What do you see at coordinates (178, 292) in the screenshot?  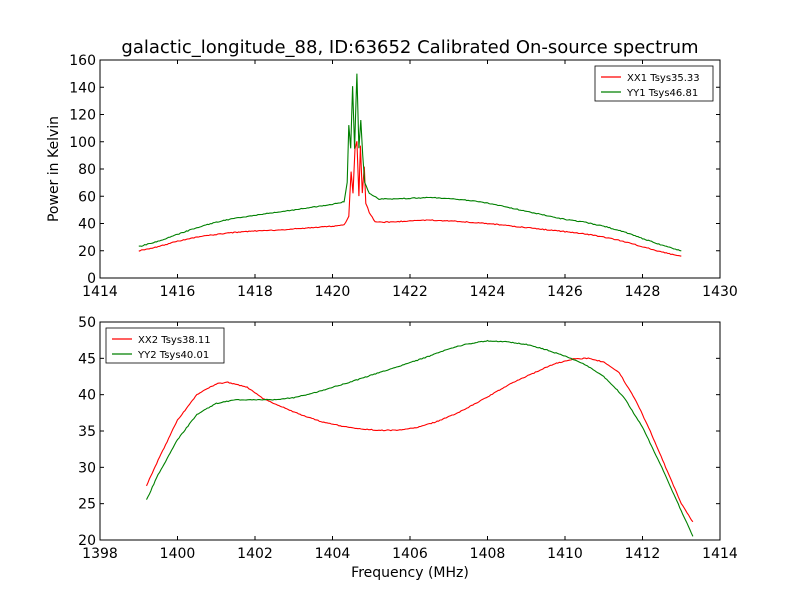 I see `top-x-tick-label: 1416` at bounding box center [178, 292].